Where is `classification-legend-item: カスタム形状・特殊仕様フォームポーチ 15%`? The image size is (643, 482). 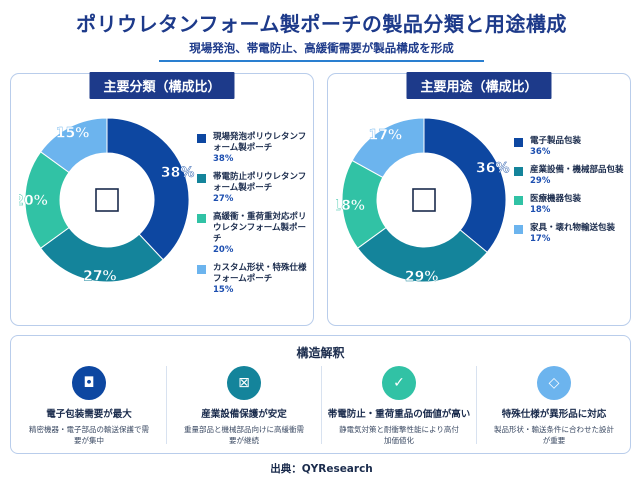
classification-legend-item: カスタム形状・特殊仕様フォームポーチ 15% is located at coordinates (253, 279).